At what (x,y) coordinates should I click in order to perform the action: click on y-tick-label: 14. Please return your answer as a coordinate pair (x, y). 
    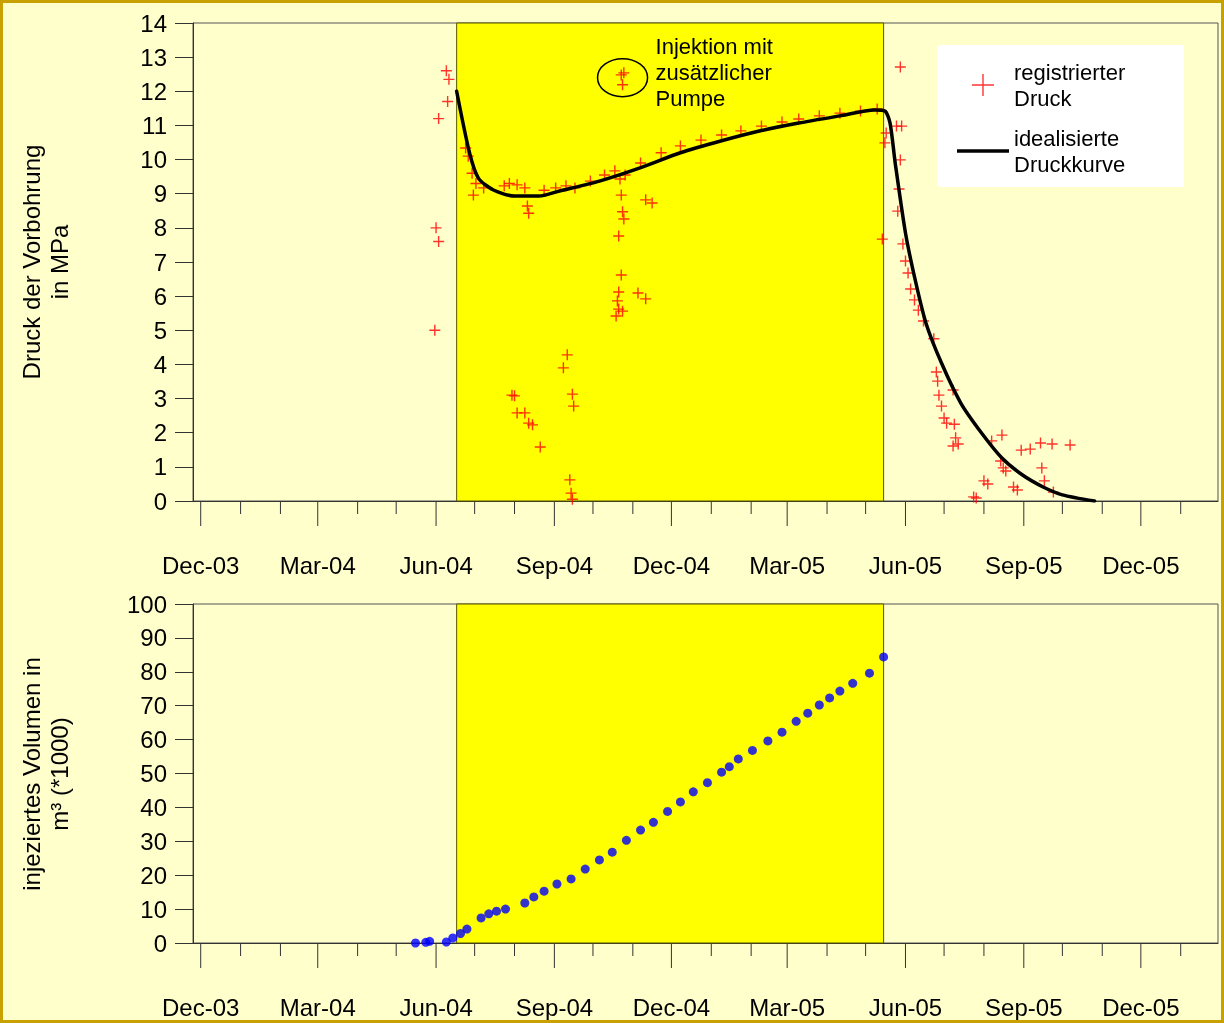
    Looking at the image, I should click on (153, 23).